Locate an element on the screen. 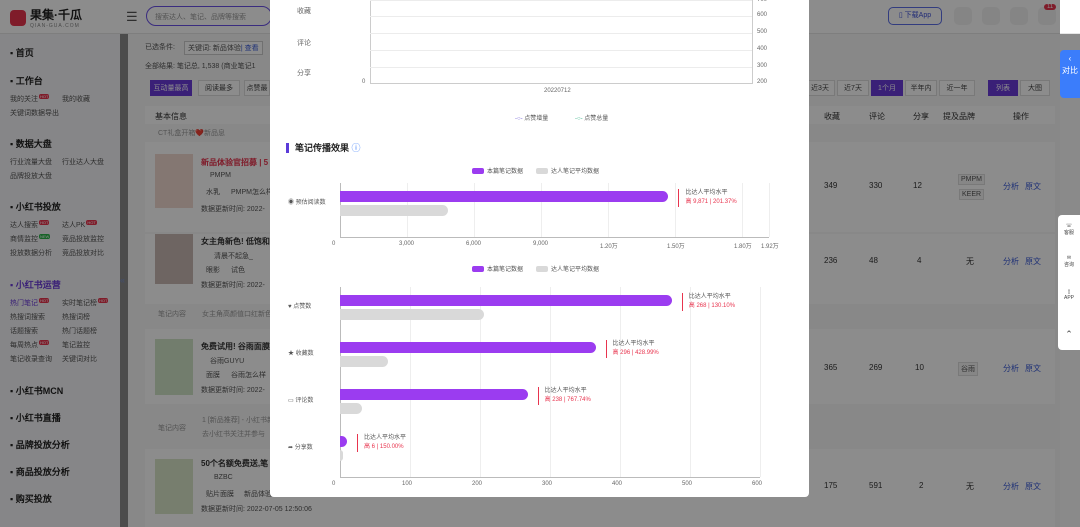 The height and width of the screenshot is (527, 1080). sidebar-section-xhs-mcn: ▪ 小红书MCN is located at coordinates (37, 391).